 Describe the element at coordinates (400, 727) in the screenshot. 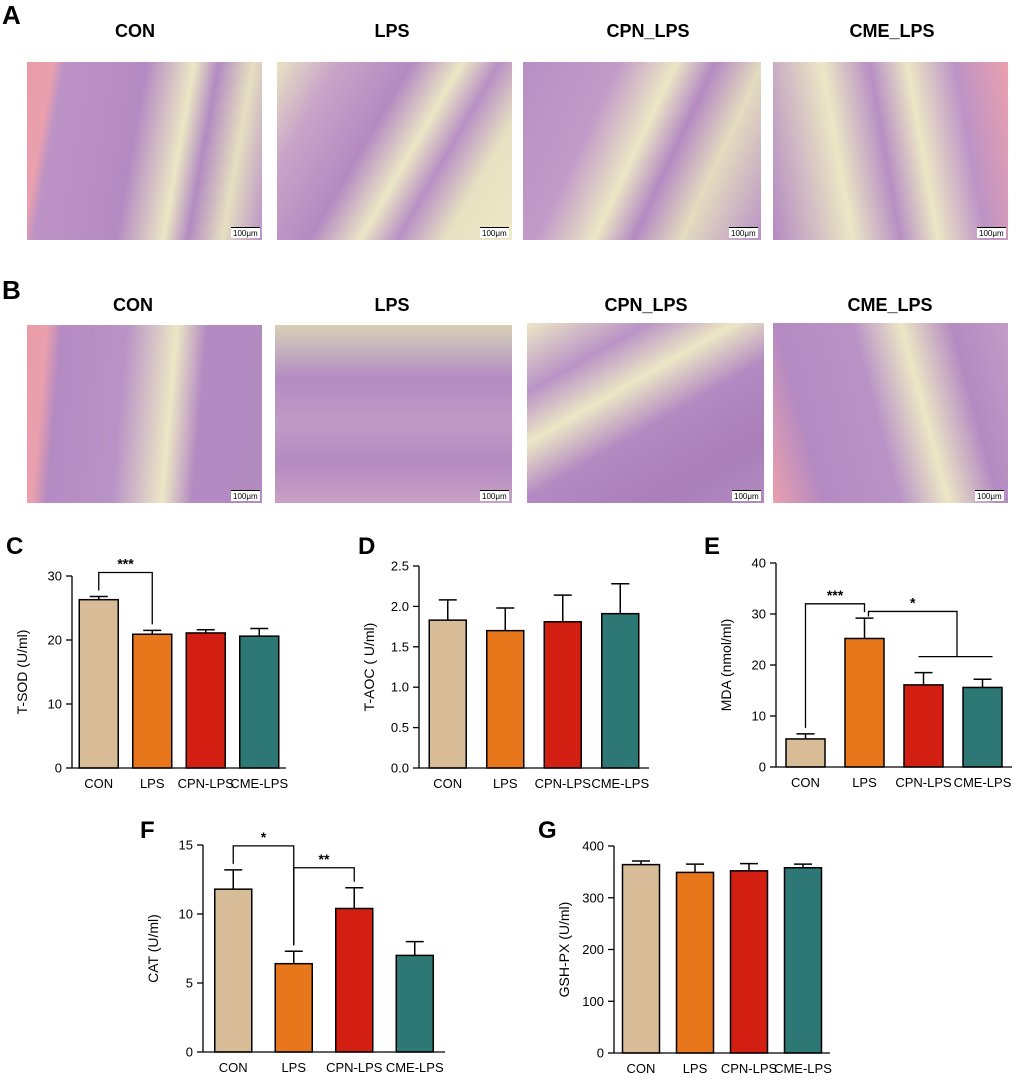

I see `y-tick-label-d: 0.5` at that location.